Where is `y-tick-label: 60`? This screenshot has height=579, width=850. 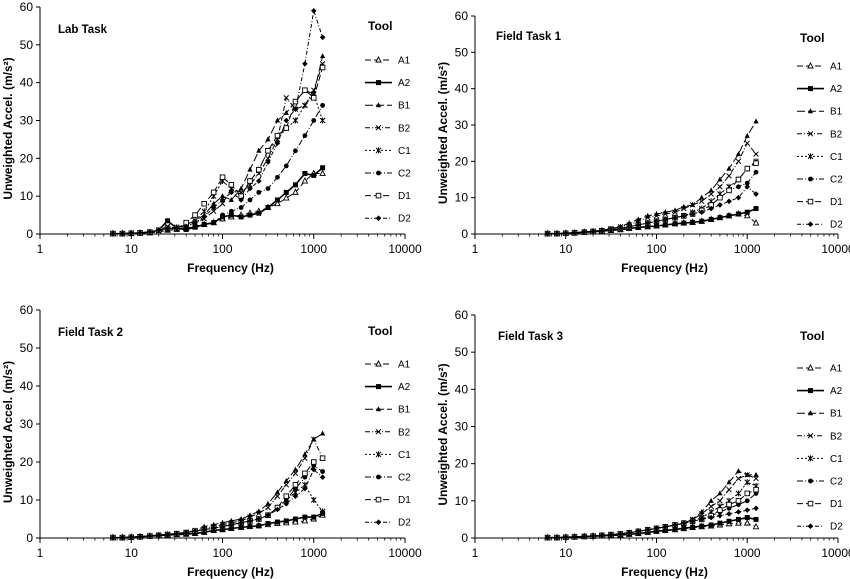 y-tick-label: 60 is located at coordinates (27, 7).